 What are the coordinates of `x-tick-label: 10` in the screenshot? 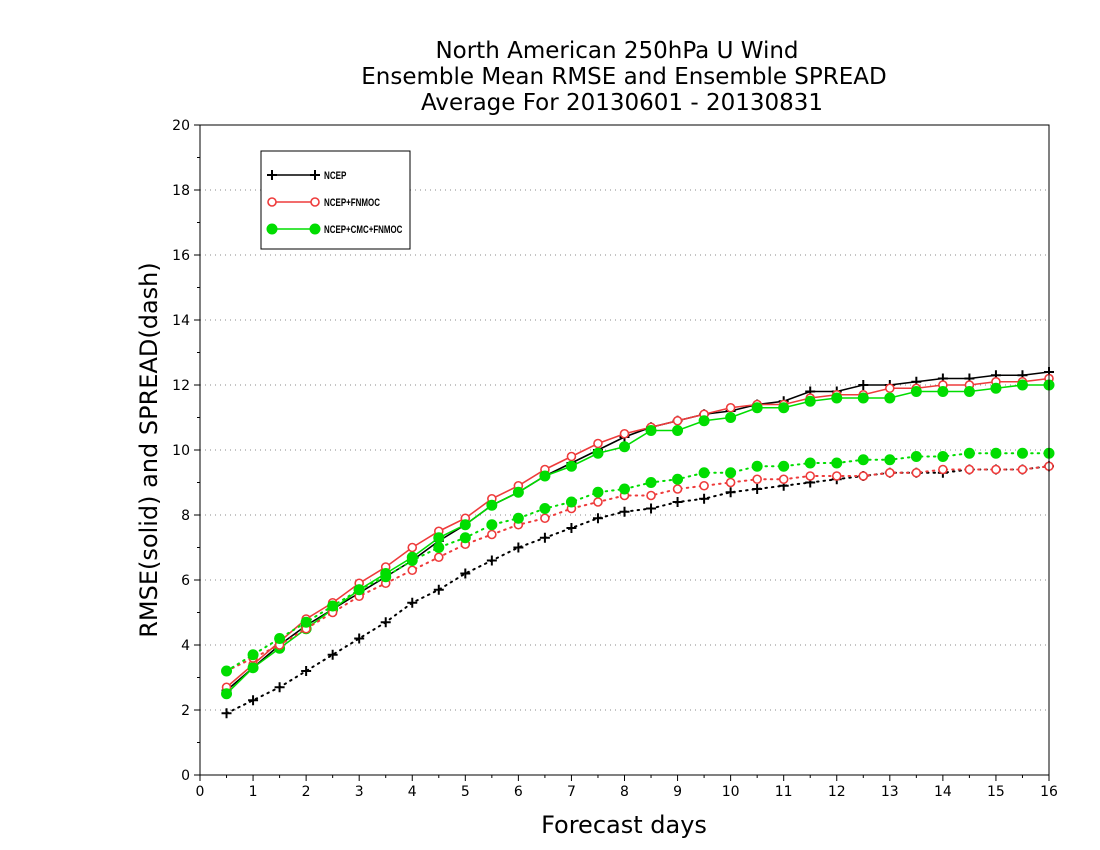 It's located at (731, 792).